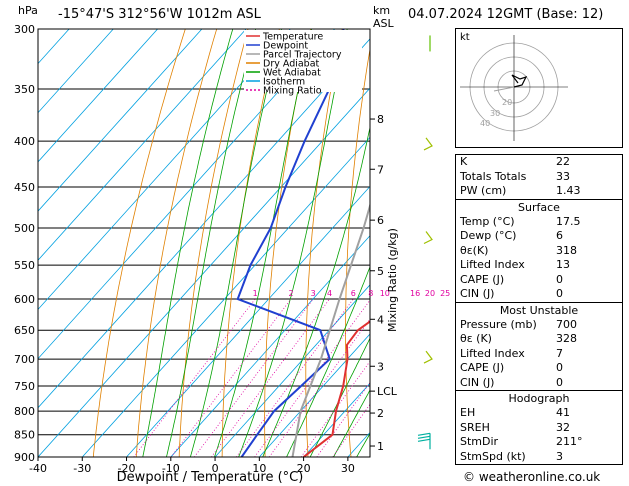 This screenshot has width=629, height=486. Describe the element at coordinates (539, 177) in the screenshot. I see `index-row: Totals Totals 33` at that location.